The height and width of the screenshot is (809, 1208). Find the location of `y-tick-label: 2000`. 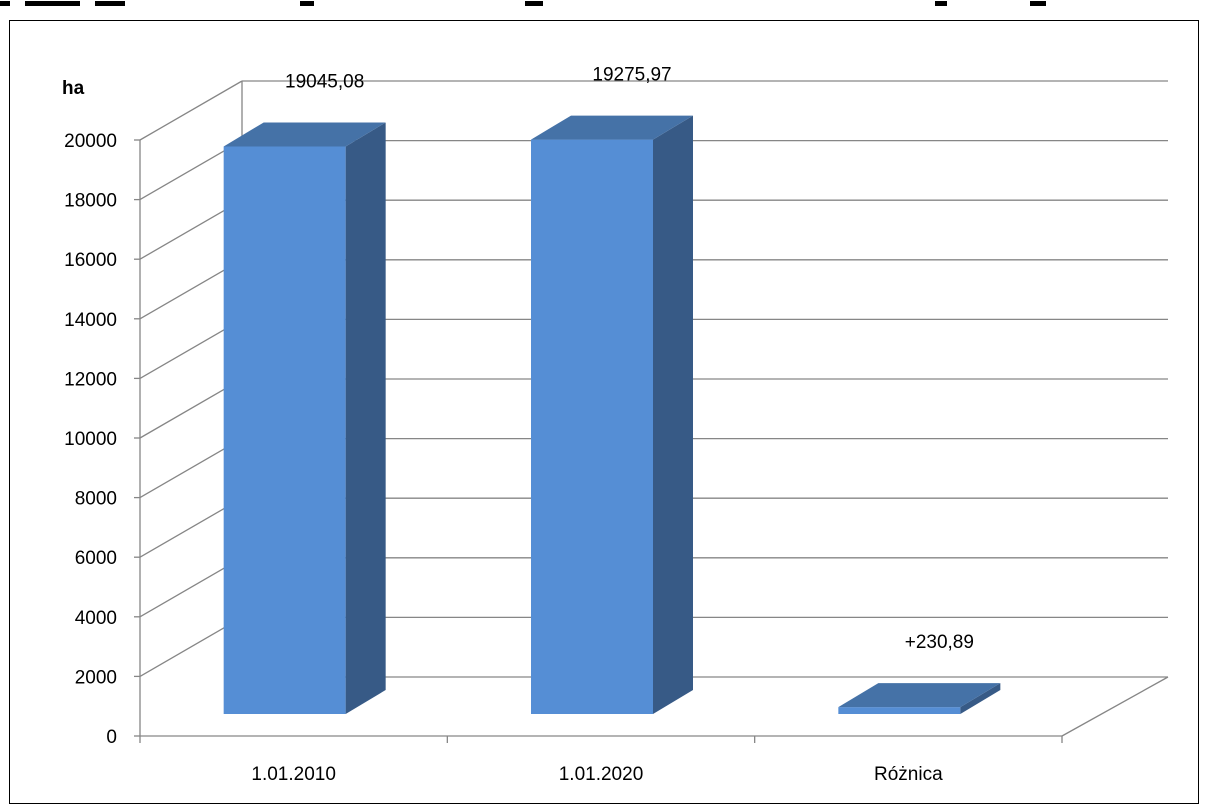

y-tick-label: 2000 is located at coordinates (96, 677).